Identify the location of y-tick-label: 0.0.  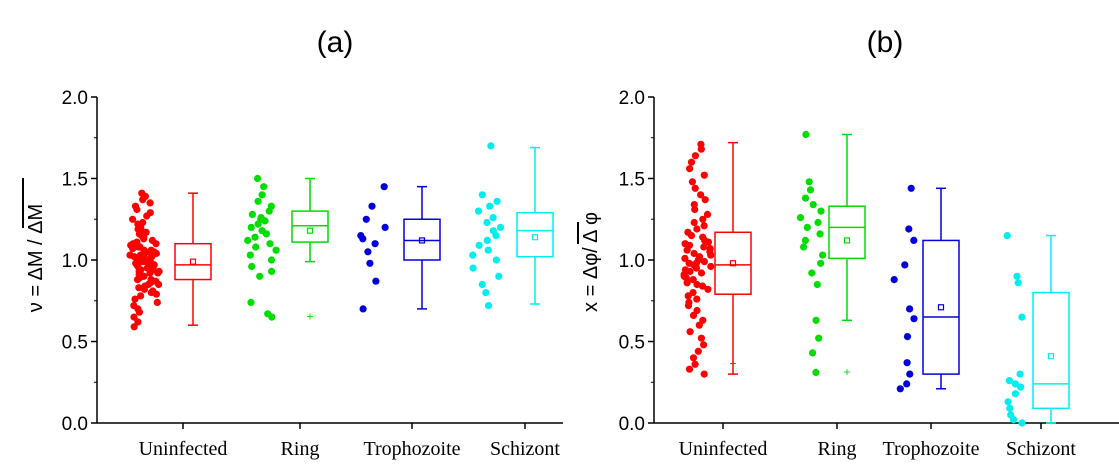
(632, 424).